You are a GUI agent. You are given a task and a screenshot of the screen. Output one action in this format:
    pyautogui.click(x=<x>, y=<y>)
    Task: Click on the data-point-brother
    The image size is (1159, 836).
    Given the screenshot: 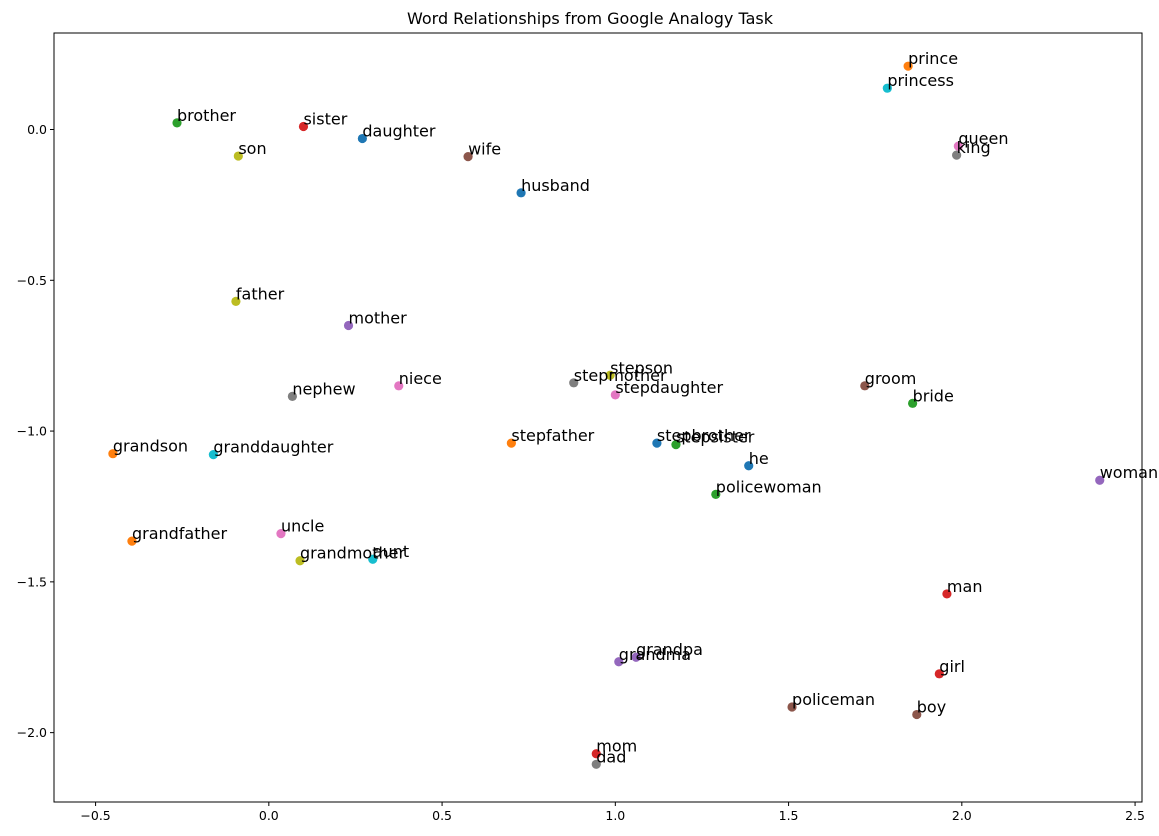 What is the action you would take?
    pyautogui.click(x=177, y=123)
    